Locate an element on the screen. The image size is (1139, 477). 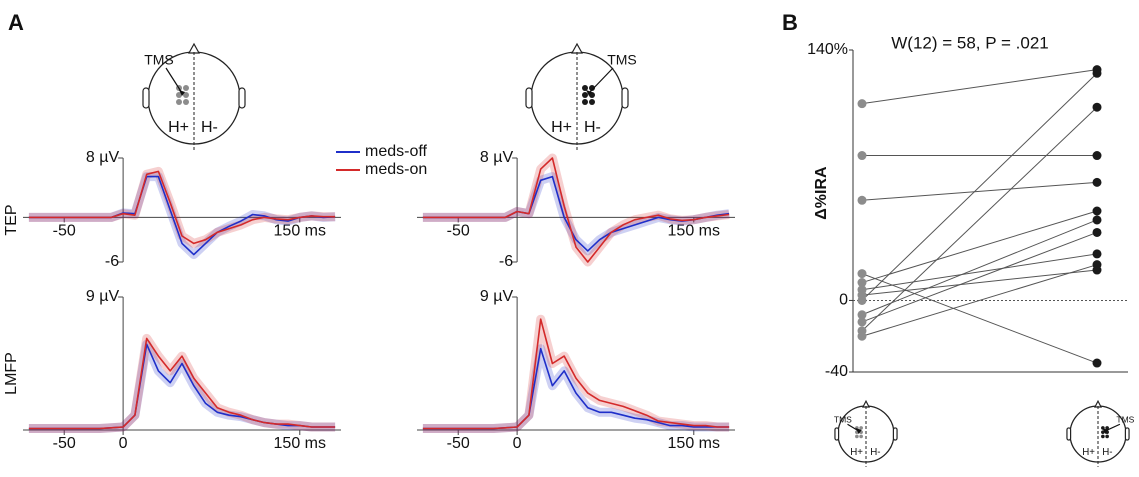
y-tick-label: 140% is located at coordinates (827, 49).